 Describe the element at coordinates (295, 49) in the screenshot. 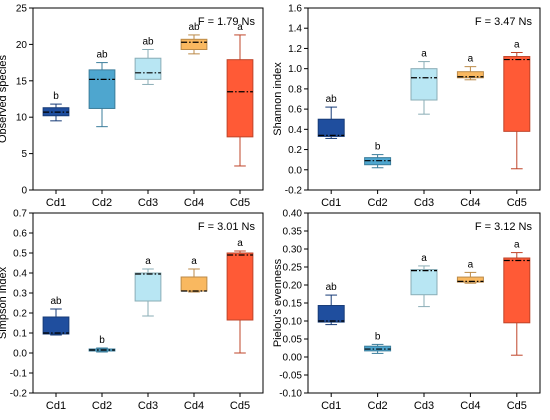

I see `y-tick-label: 1.2` at that location.